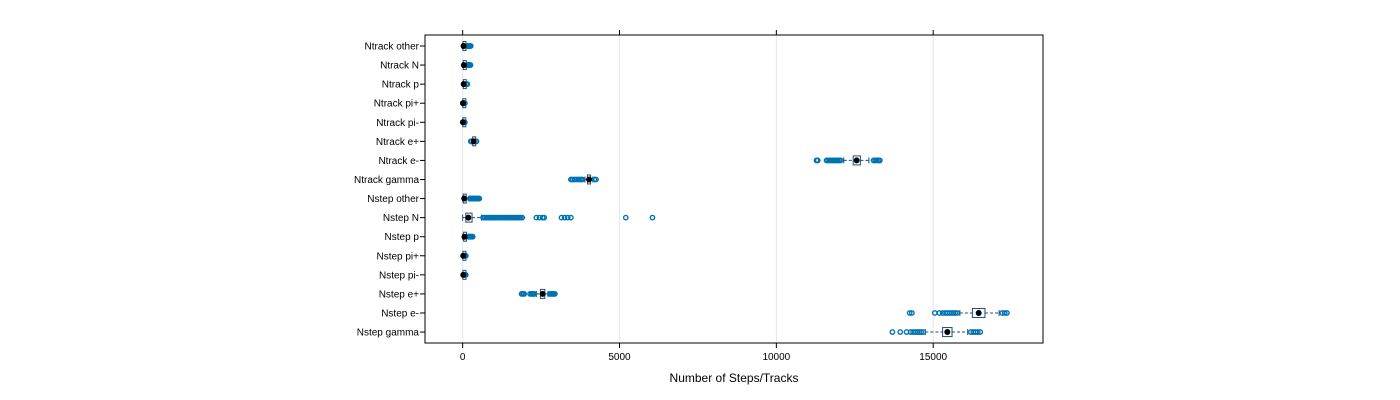  What do you see at coordinates (399, 294) in the screenshot?
I see `category-label-13: Nstep e+` at bounding box center [399, 294].